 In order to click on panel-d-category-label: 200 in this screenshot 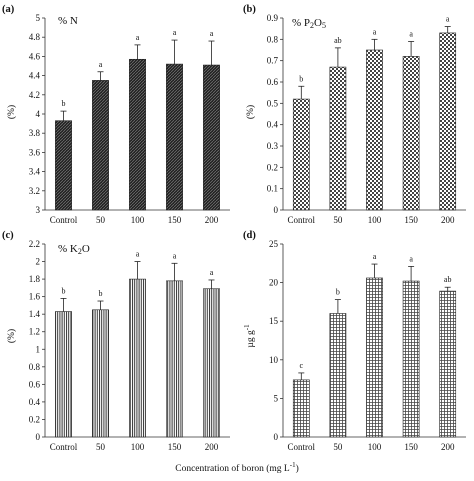, I will do `click(448, 447)`.